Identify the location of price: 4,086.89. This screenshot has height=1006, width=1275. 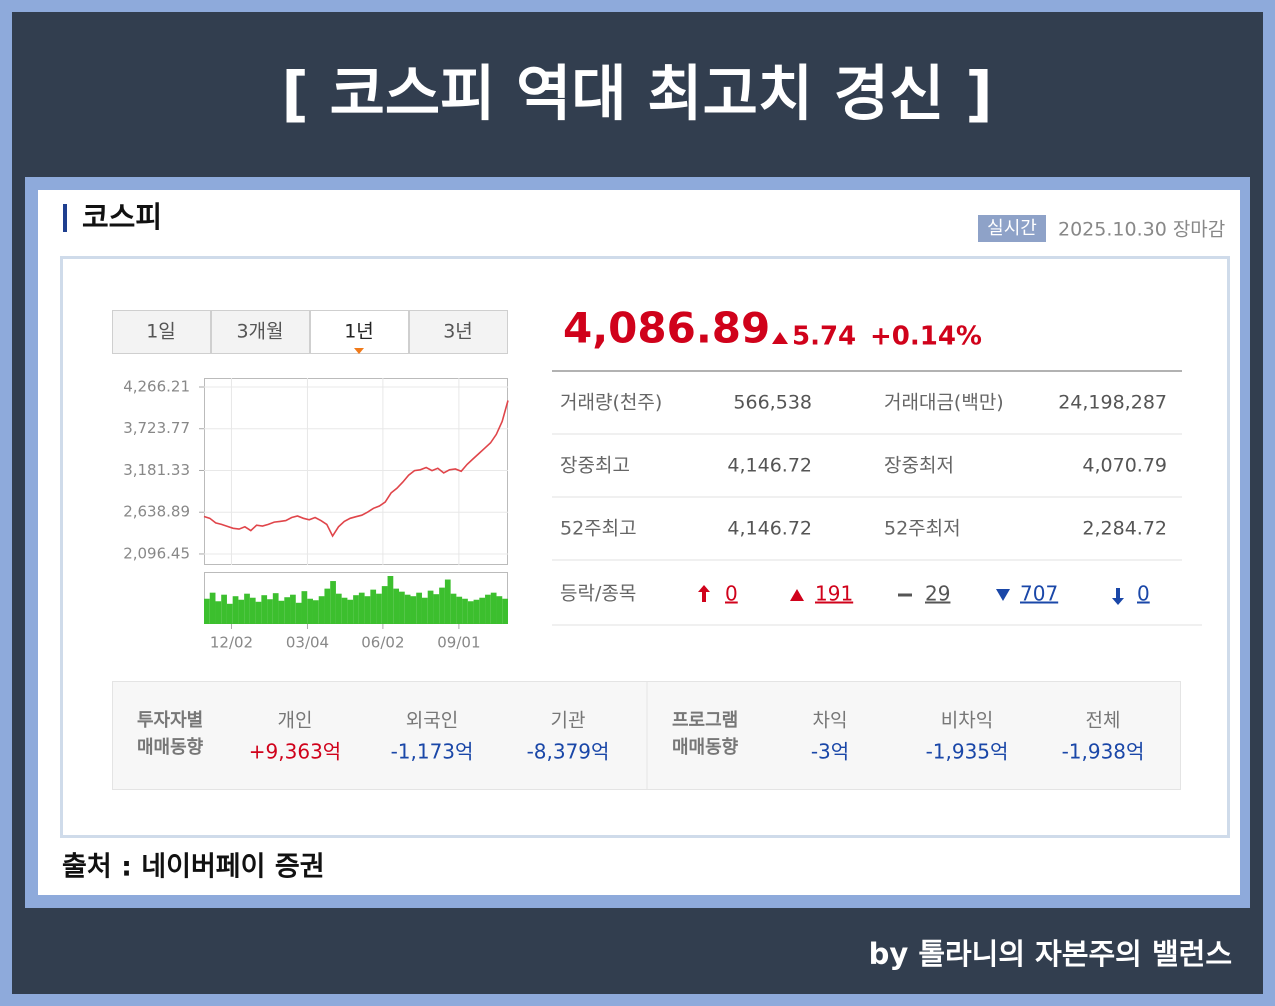
(666, 328).